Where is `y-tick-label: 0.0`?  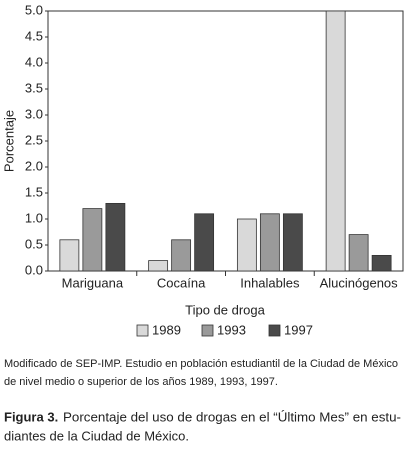 y-tick-label: 0.0 is located at coordinates (34, 269).